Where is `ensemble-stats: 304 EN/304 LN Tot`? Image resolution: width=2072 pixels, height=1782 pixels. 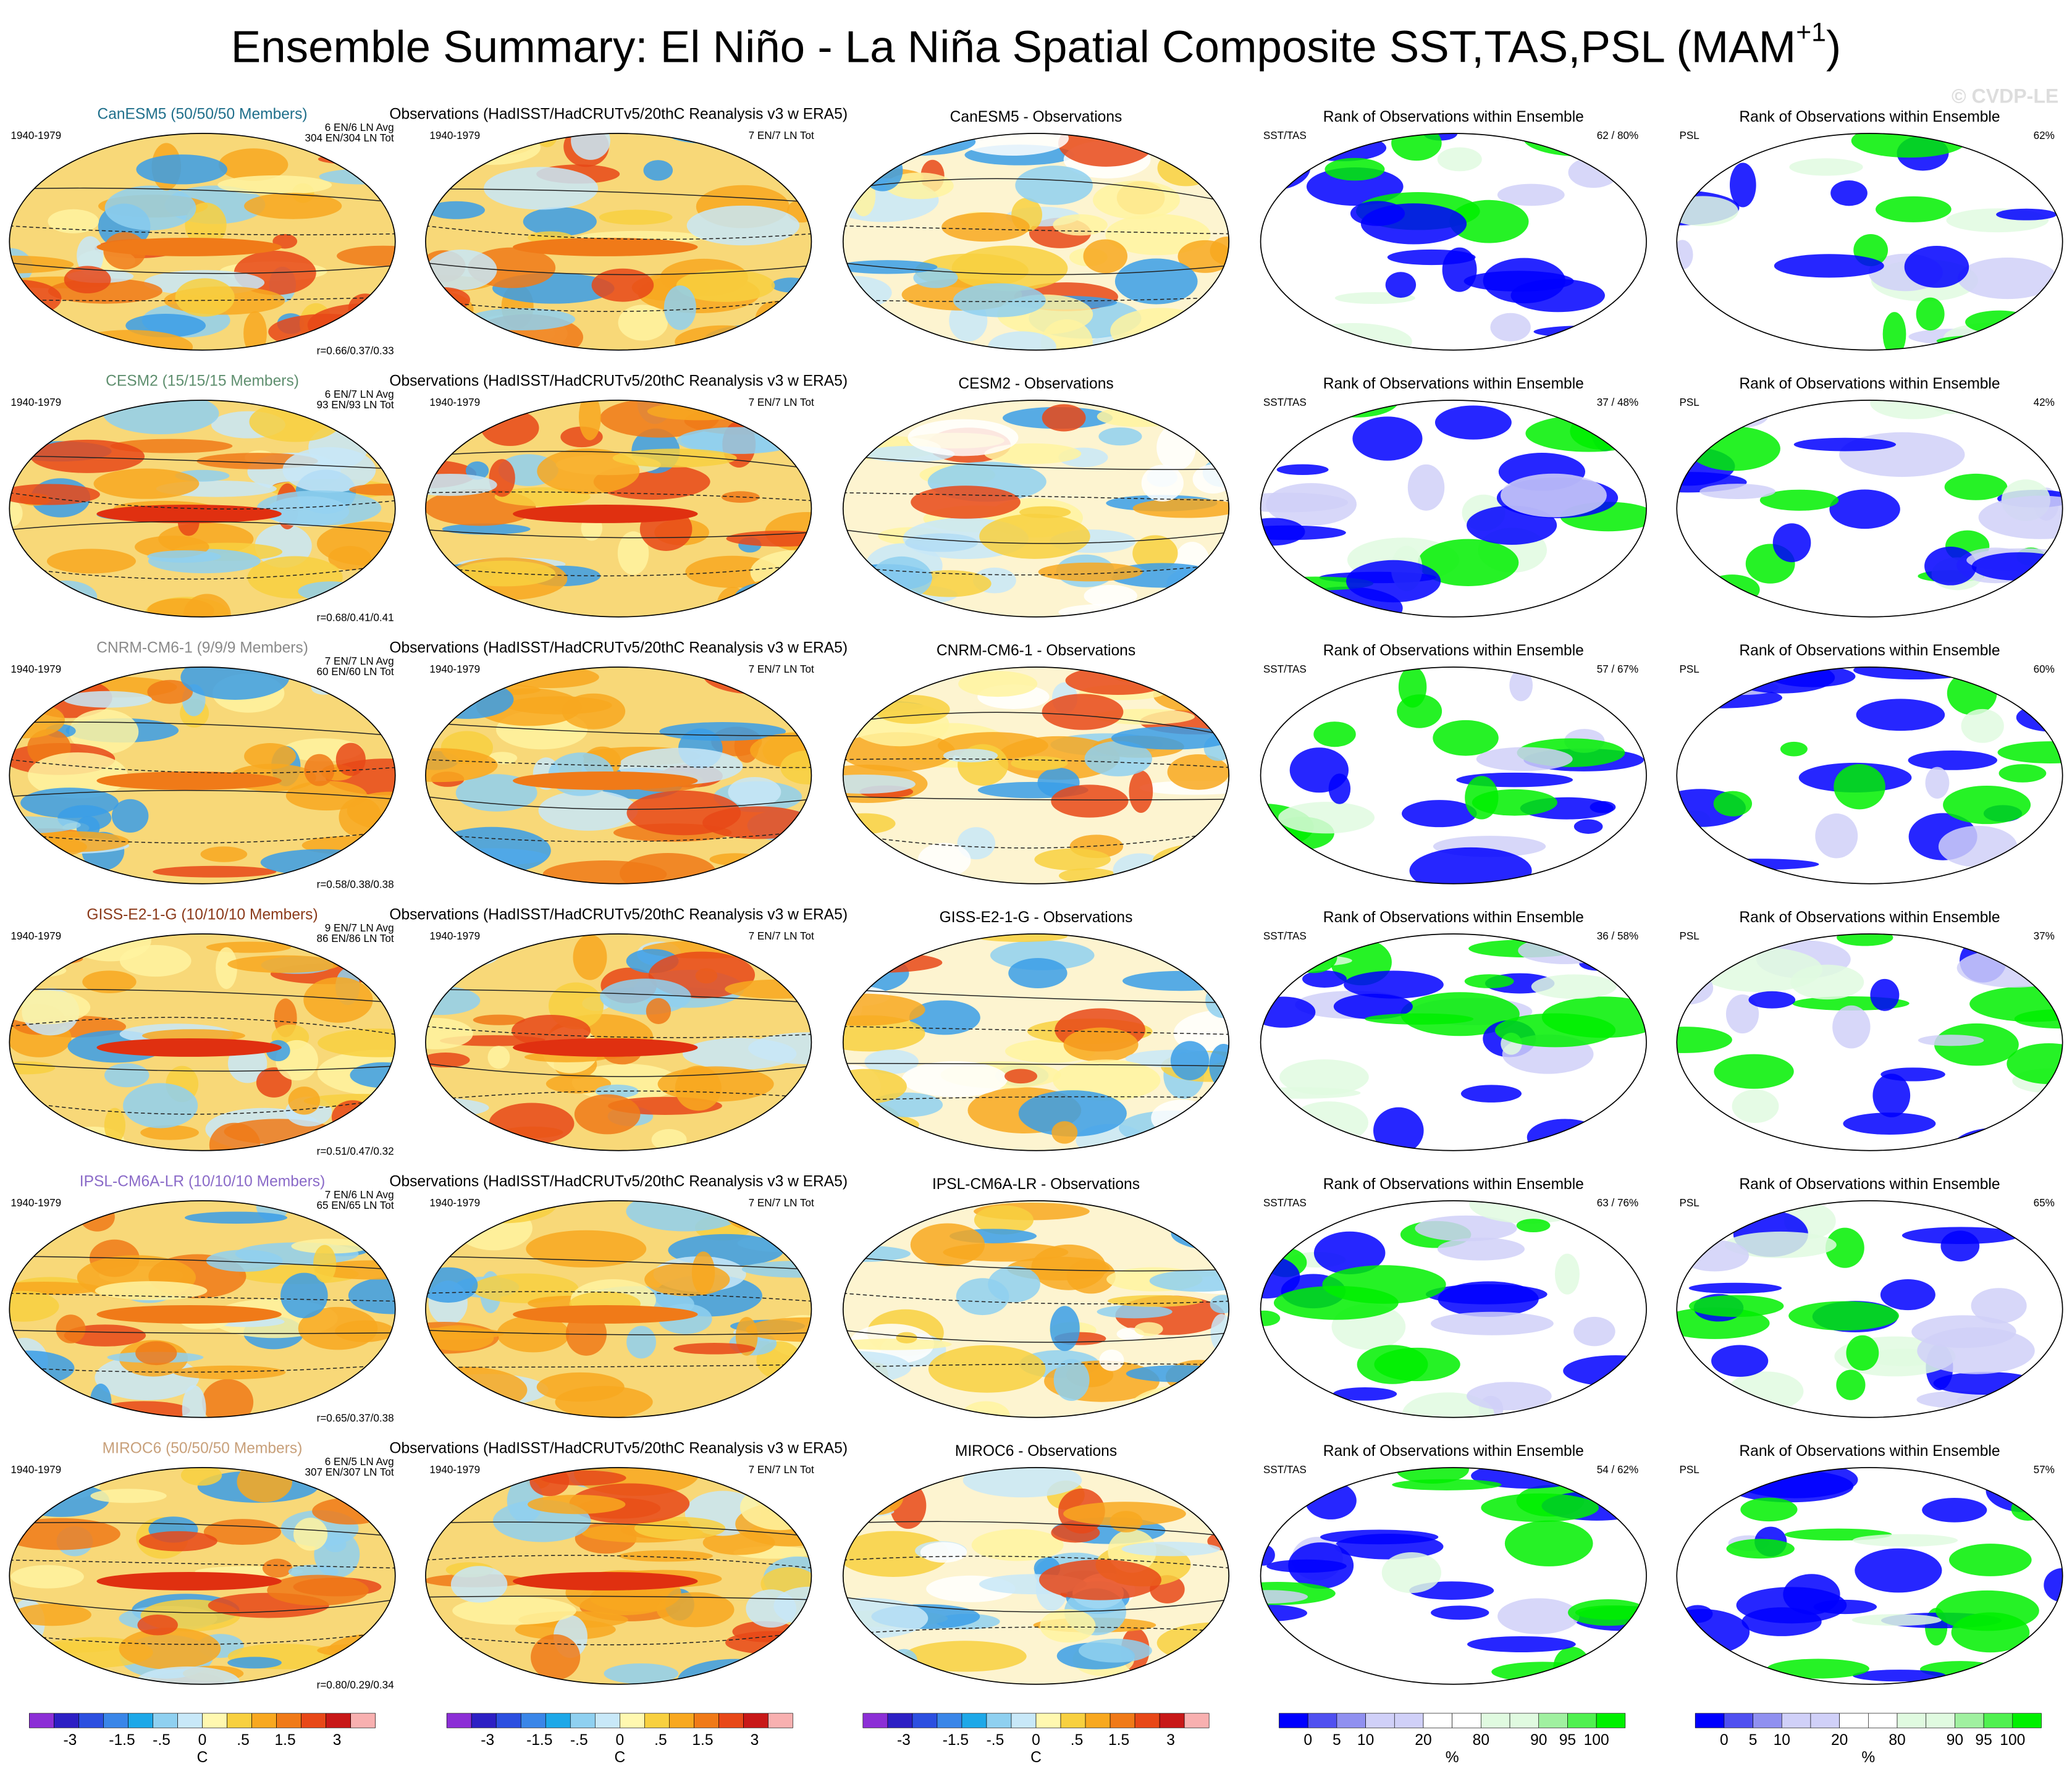 ensemble-stats: 304 EN/304 LN Tot is located at coordinates (349, 138).